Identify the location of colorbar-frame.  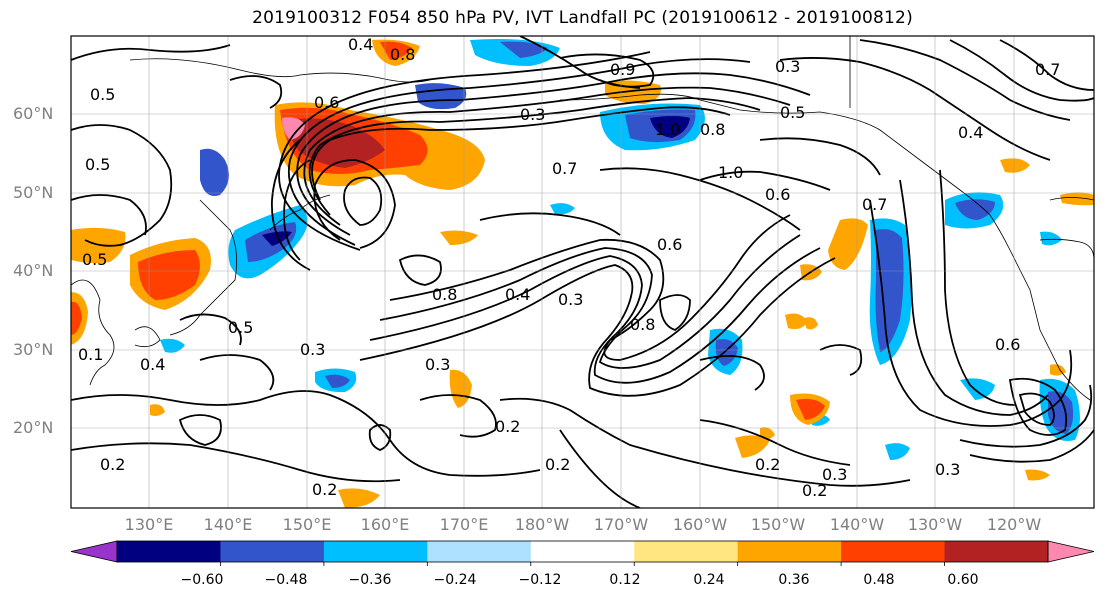
(582, 551).